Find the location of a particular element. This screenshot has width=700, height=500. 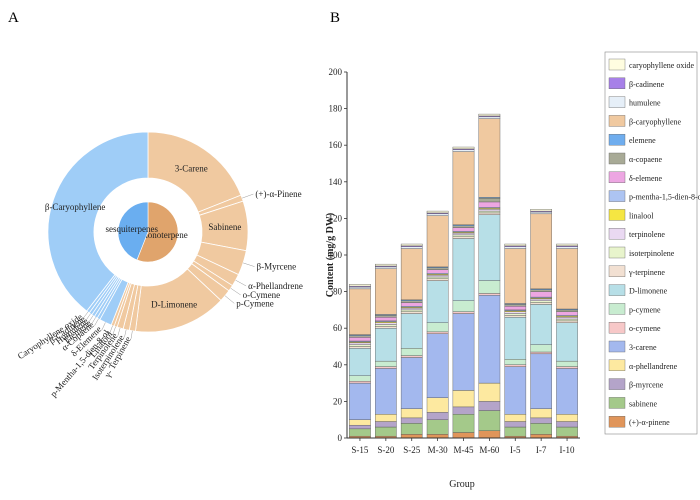

inner-slice-sesquiterpenes is located at coordinates (133, 231).